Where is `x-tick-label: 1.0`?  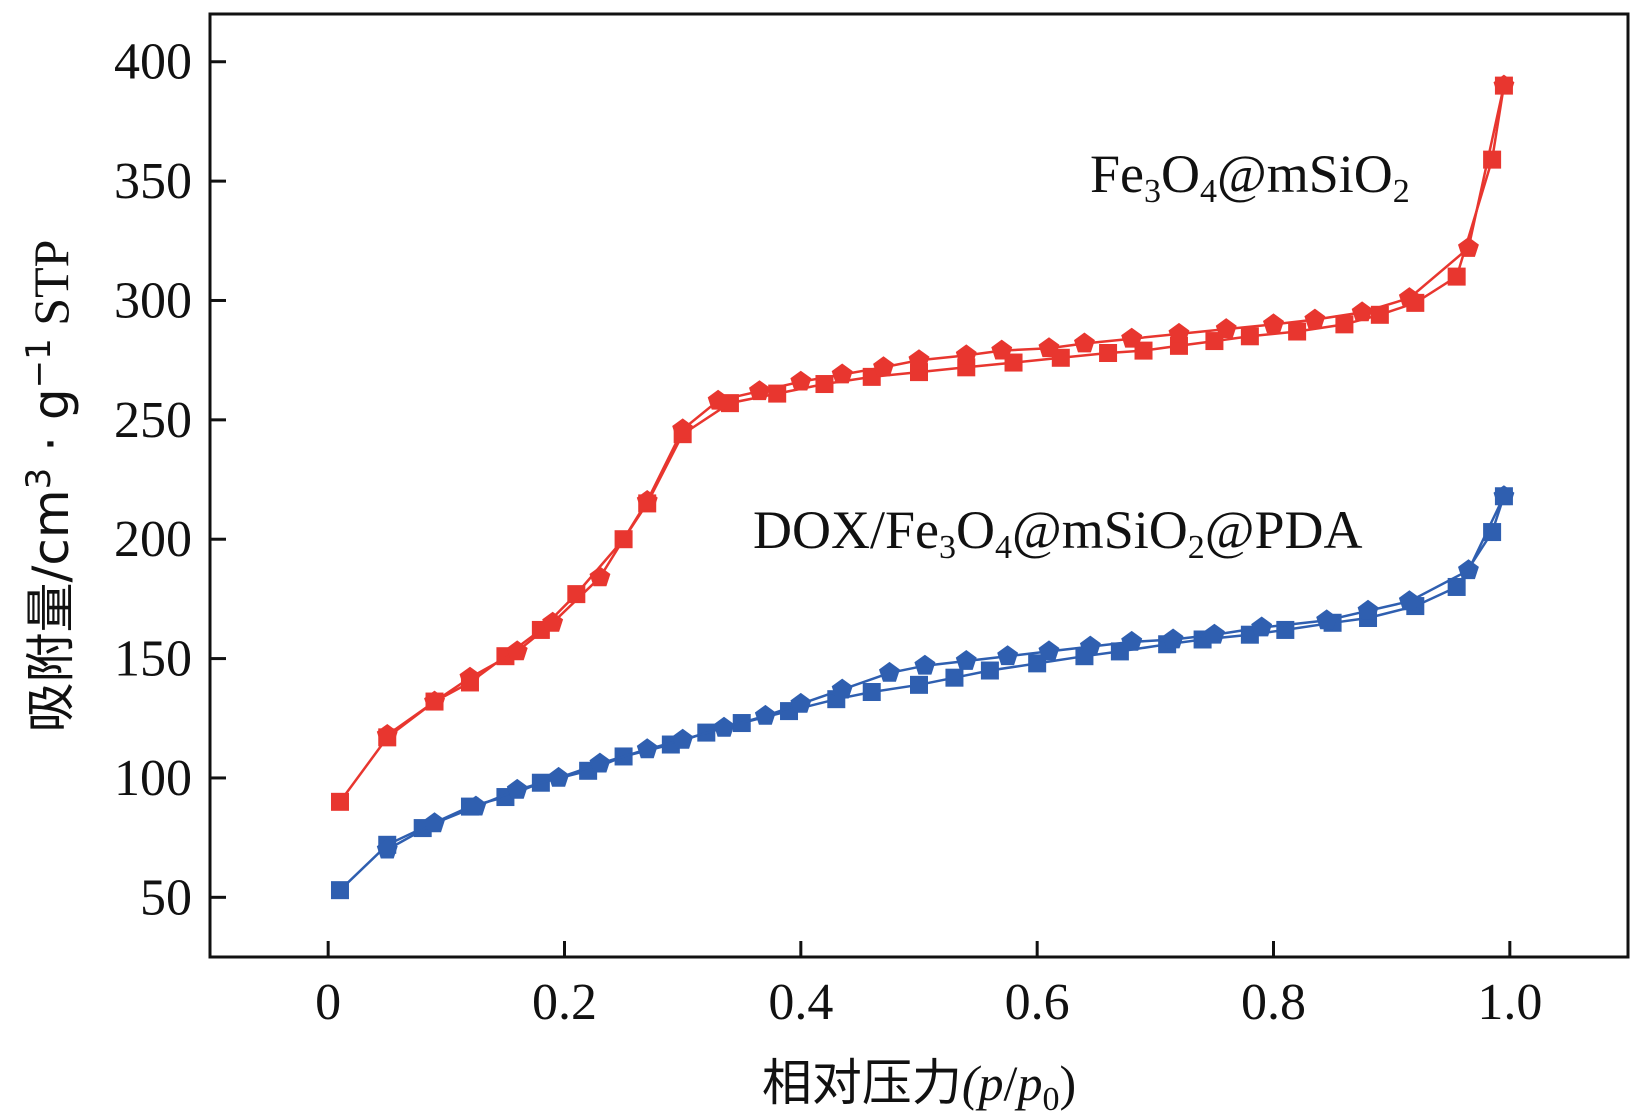
x-tick-label: 1.0 is located at coordinates (1509, 1002).